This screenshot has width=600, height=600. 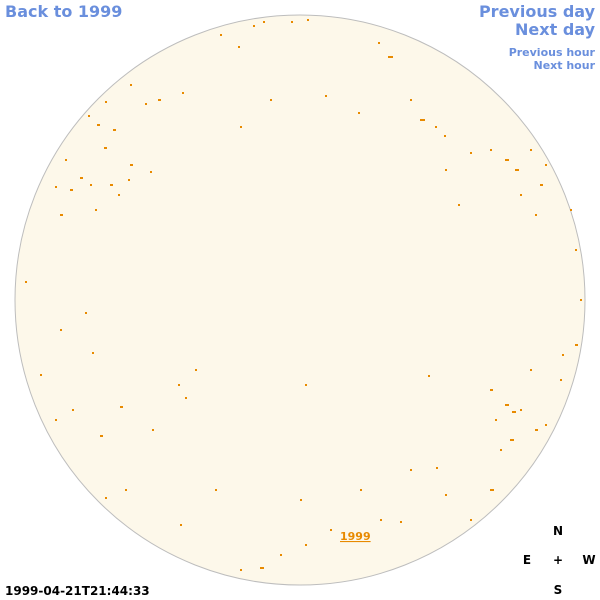 What do you see at coordinates (552, 52) in the screenshot?
I see `previous-hour-link: Previous hour` at bounding box center [552, 52].